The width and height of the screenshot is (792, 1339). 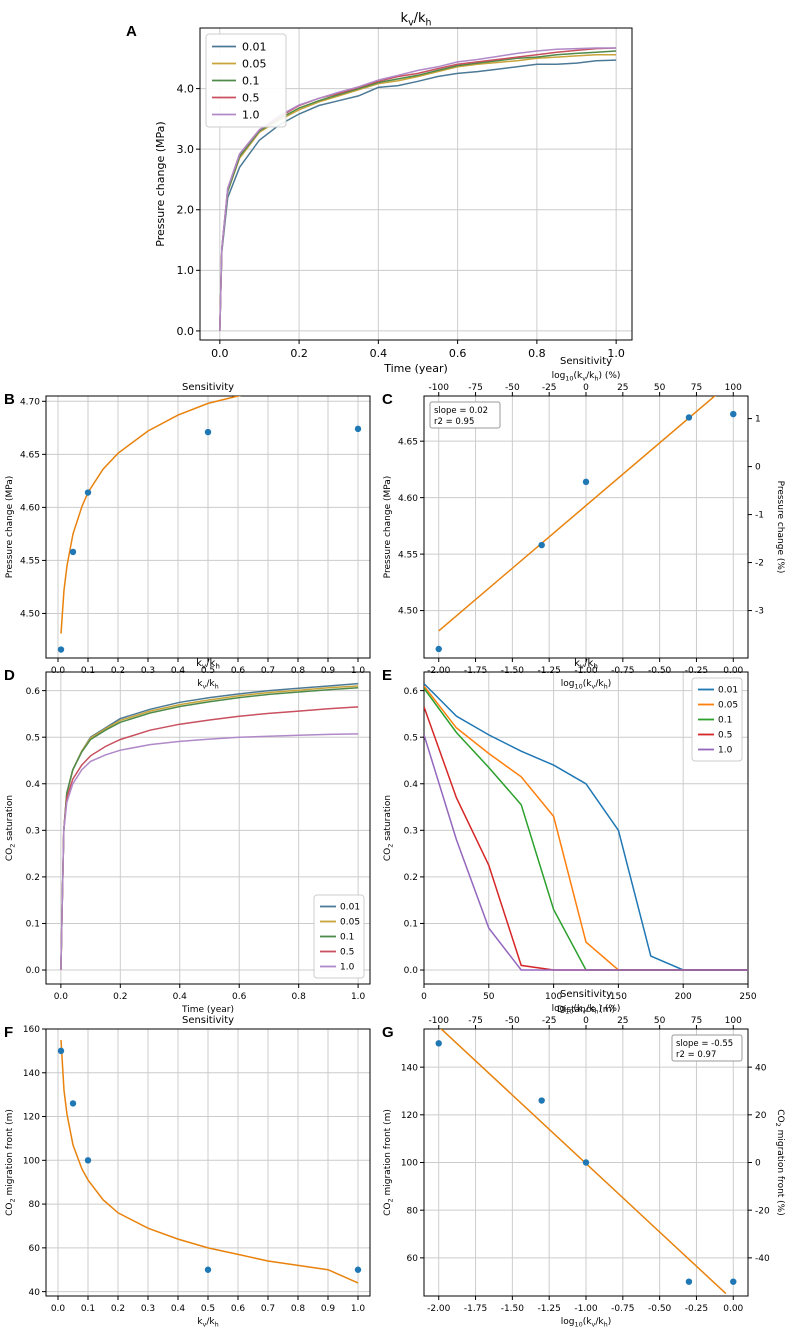 I want to click on legend-label-0.1: 0.1, so click(x=725, y=721).